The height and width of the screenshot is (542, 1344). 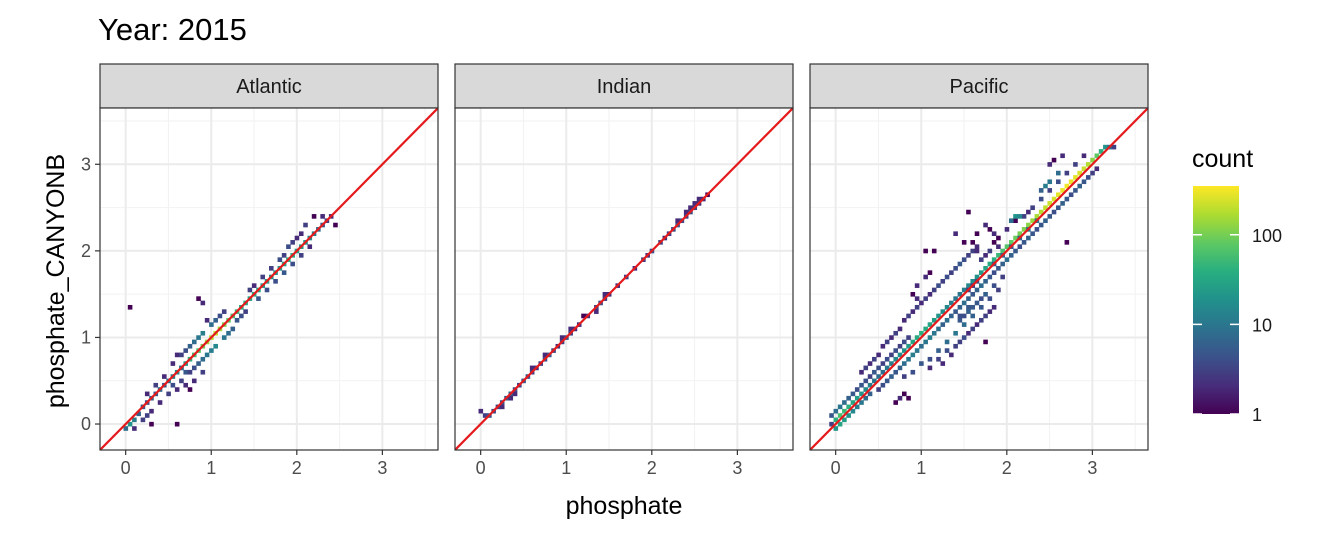 What do you see at coordinates (382, 468) in the screenshot?
I see `x-tick-label: 3` at bounding box center [382, 468].